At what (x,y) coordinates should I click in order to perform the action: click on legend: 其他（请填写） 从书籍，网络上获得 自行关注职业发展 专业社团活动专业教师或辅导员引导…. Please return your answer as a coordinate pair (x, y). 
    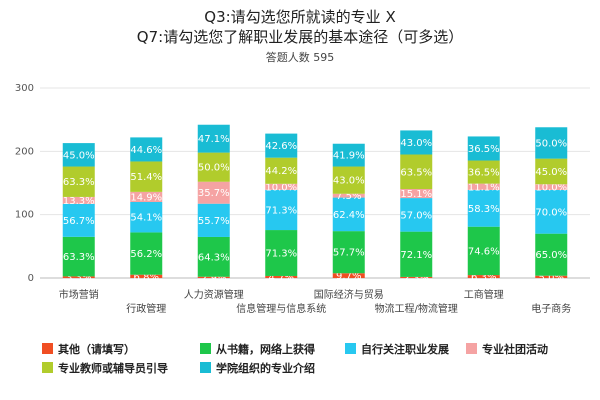
    Looking at the image, I should click on (295, 358).